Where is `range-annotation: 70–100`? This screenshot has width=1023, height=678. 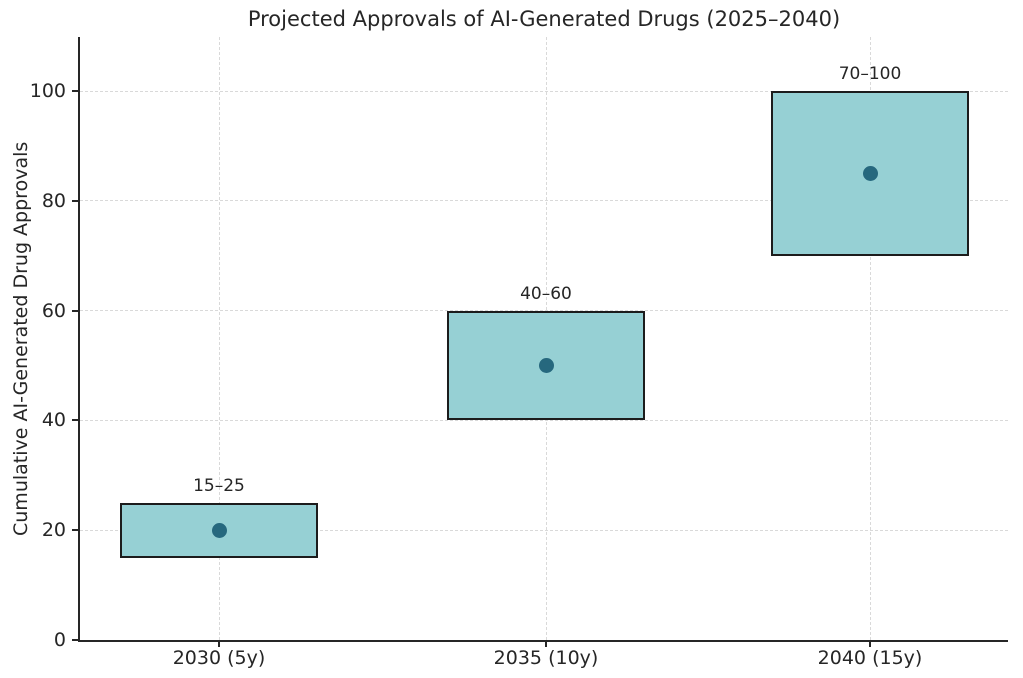 range-annotation: 70–100 is located at coordinates (870, 74).